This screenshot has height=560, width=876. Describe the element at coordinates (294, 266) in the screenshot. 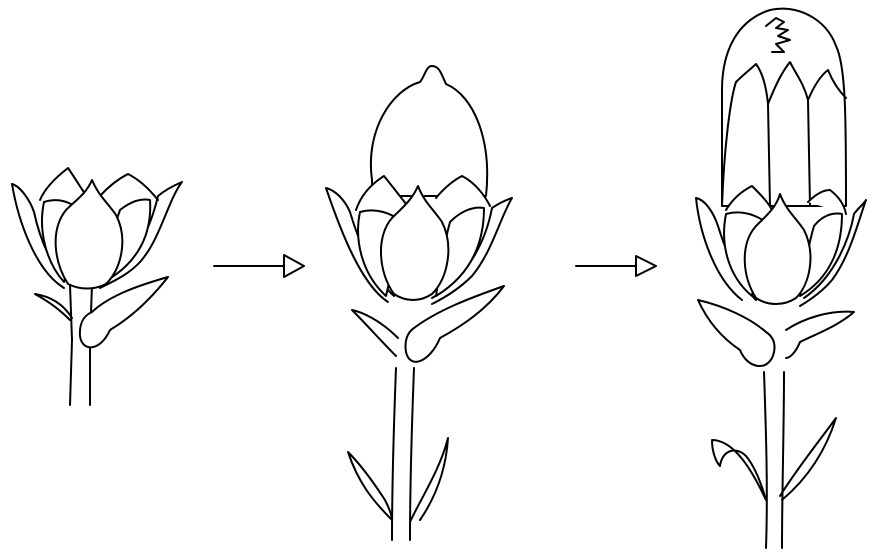

I see `arrow-1-head` at that location.